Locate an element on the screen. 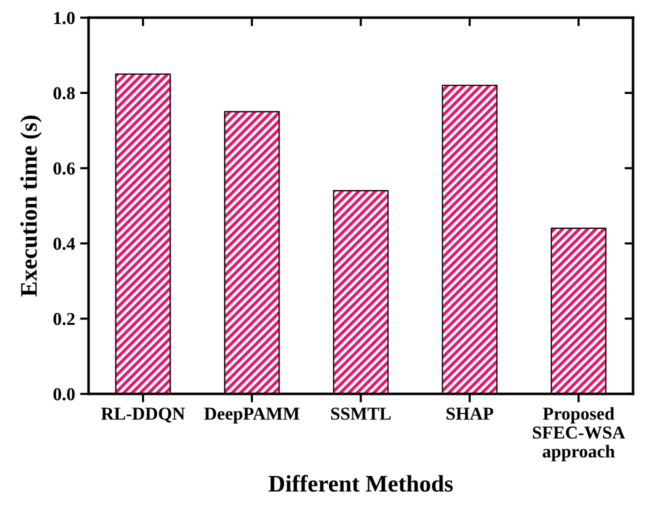  x-tick-label: SHAP is located at coordinates (470, 414).